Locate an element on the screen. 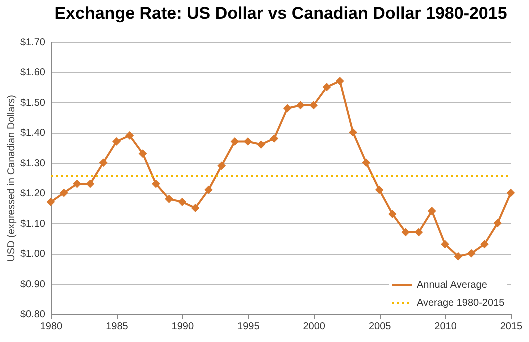  y-tick-label: $1.60 is located at coordinates (33, 73).